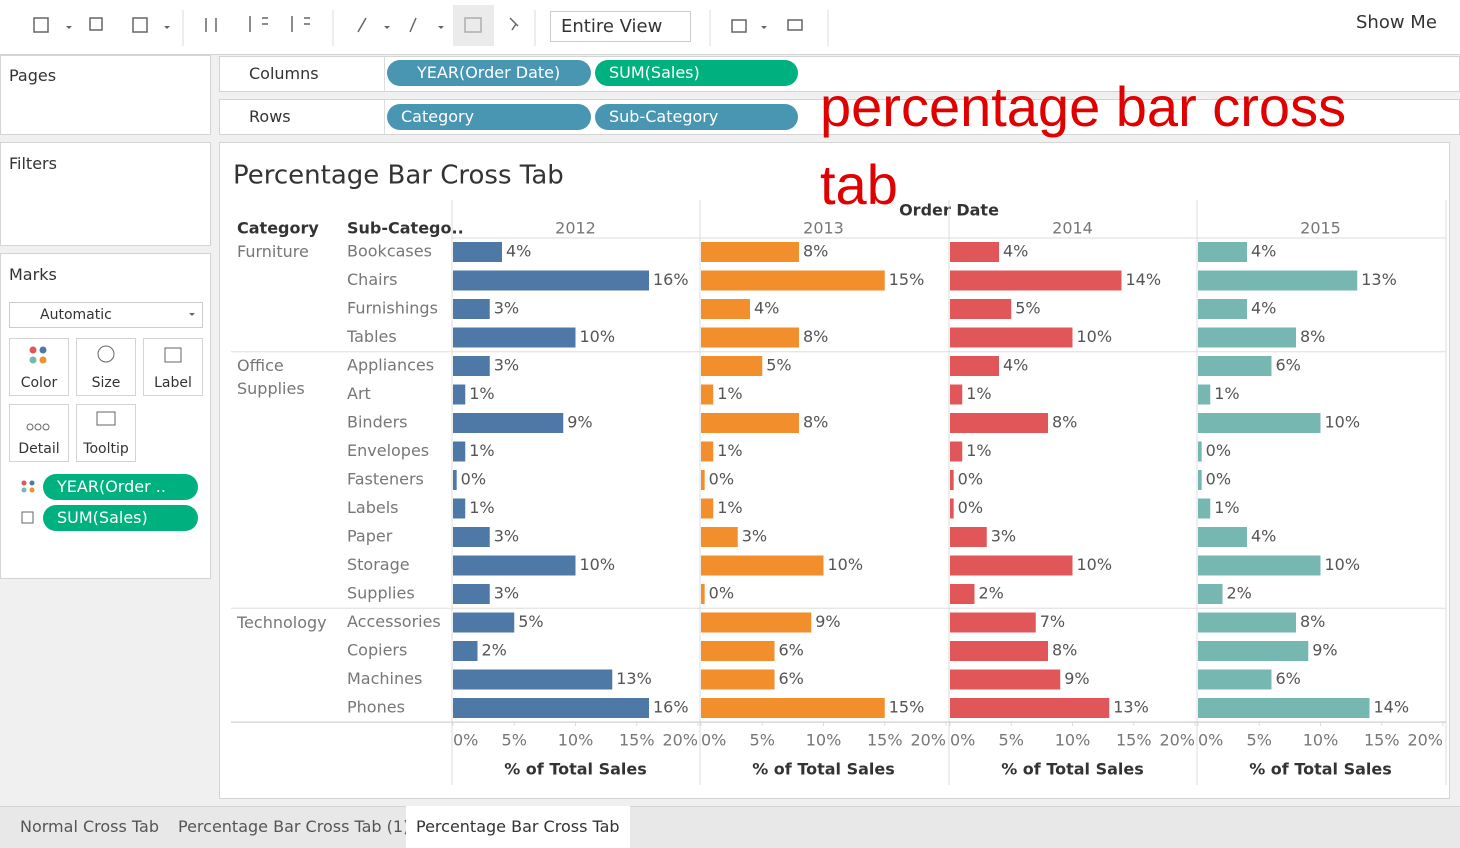  What do you see at coordinates (90, 826) in the screenshot?
I see `sheet-tab: Normal Cross Tab` at bounding box center [90, 826].